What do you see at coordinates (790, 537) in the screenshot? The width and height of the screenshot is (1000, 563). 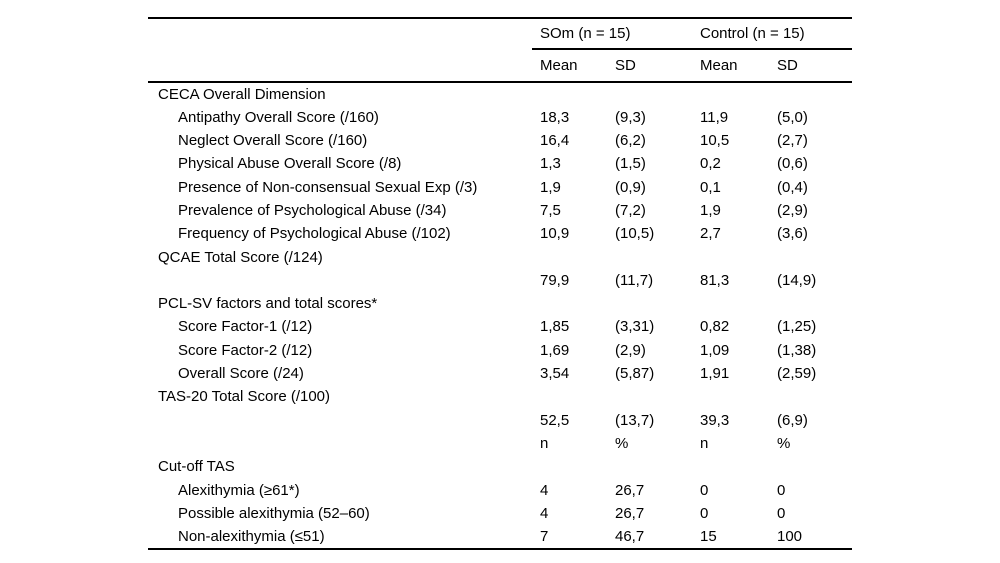 I see `row-value: 100` at bounding box center [790, 537].